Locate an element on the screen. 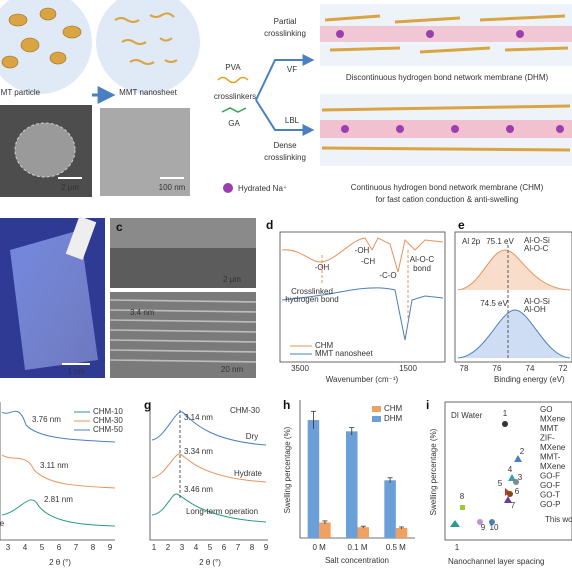 This screenshot has height=571, width=572. scale-label: 1 cm is located at coordinates (76, 371).